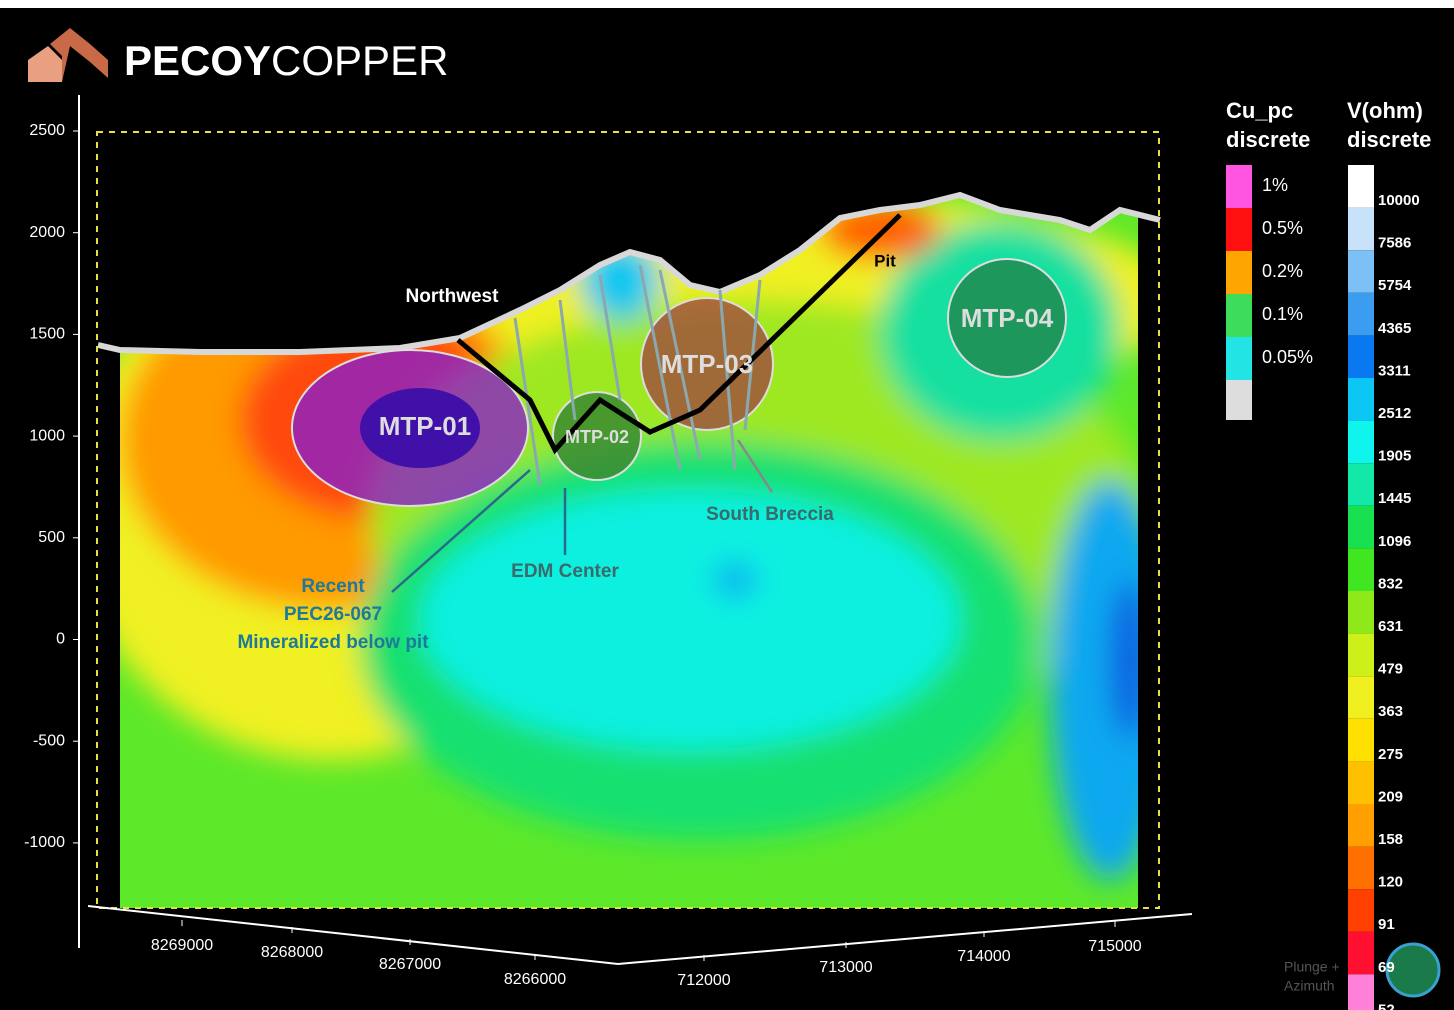  What do you see at coordinates (182, 945) in the screenshot?
I see `x-tick-label: 8269000` at bounding box center [182, 945].